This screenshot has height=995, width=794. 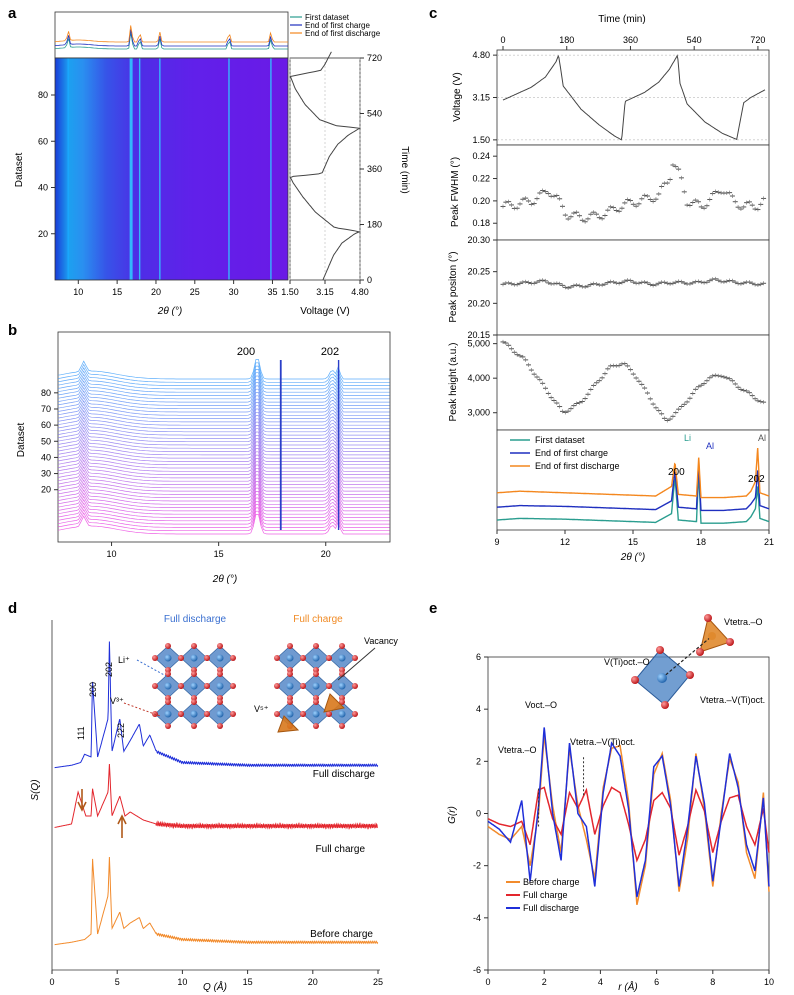 I want to click on panel-c-height-frame, so click(x=633, y=382).